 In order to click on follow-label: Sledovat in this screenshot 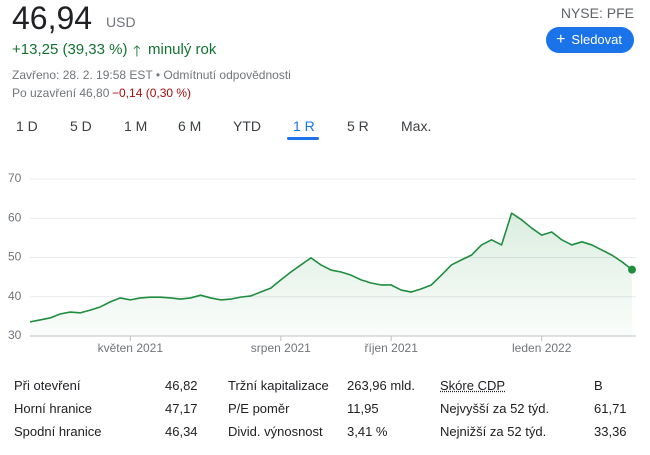, I will do `click(596, 39)`.